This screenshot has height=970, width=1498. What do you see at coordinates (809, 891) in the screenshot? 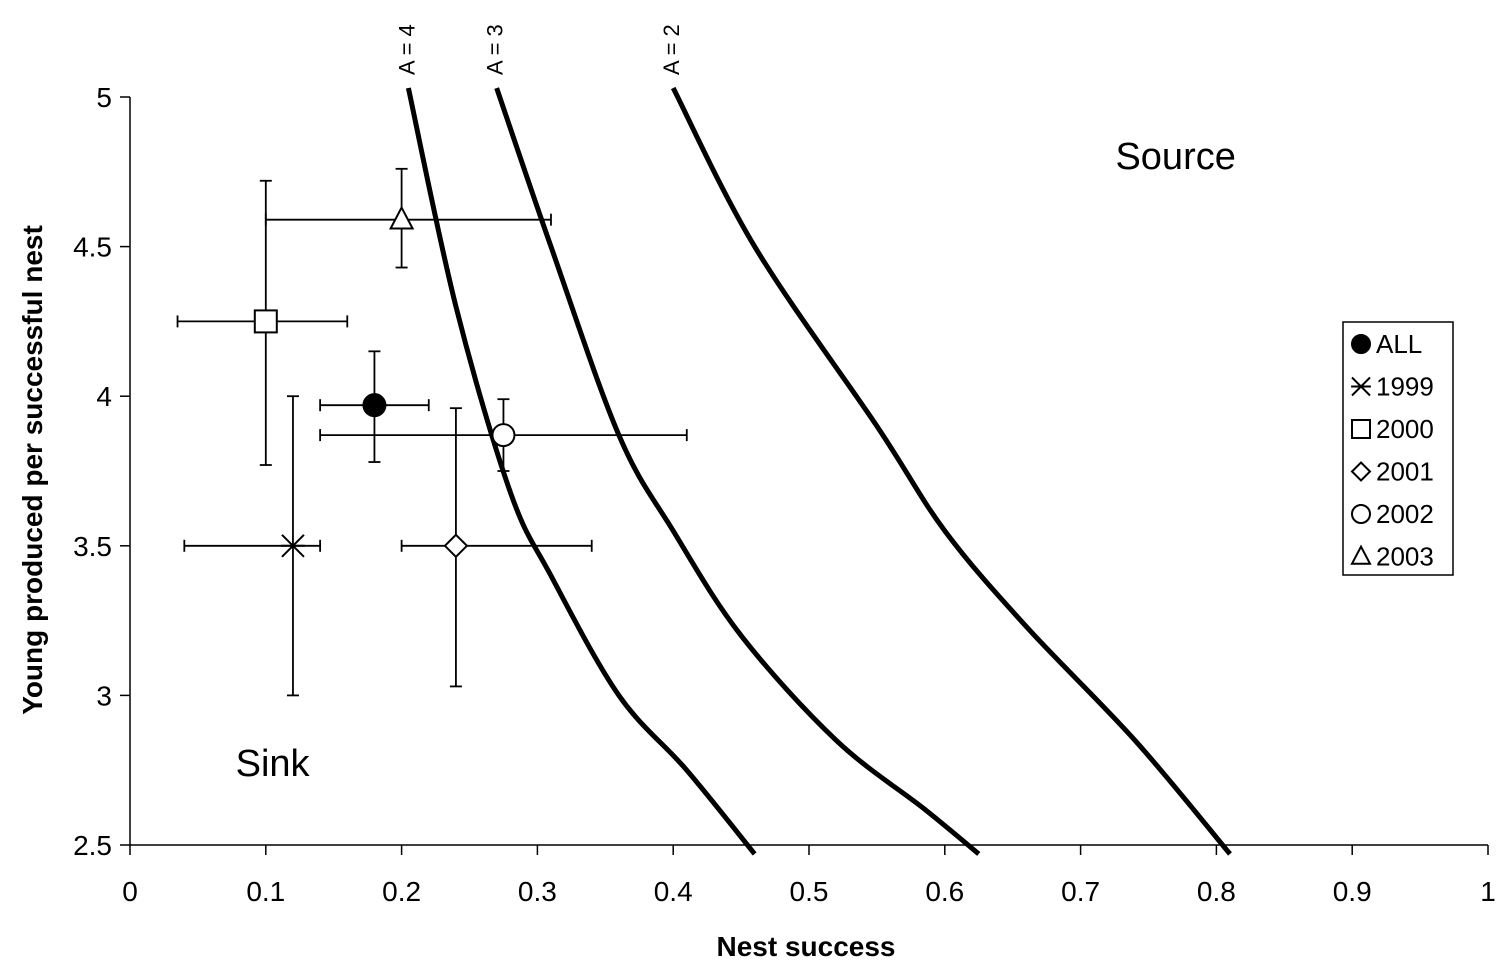
I see `x-tick-label: 0.5` at bounding box center [809, 891].